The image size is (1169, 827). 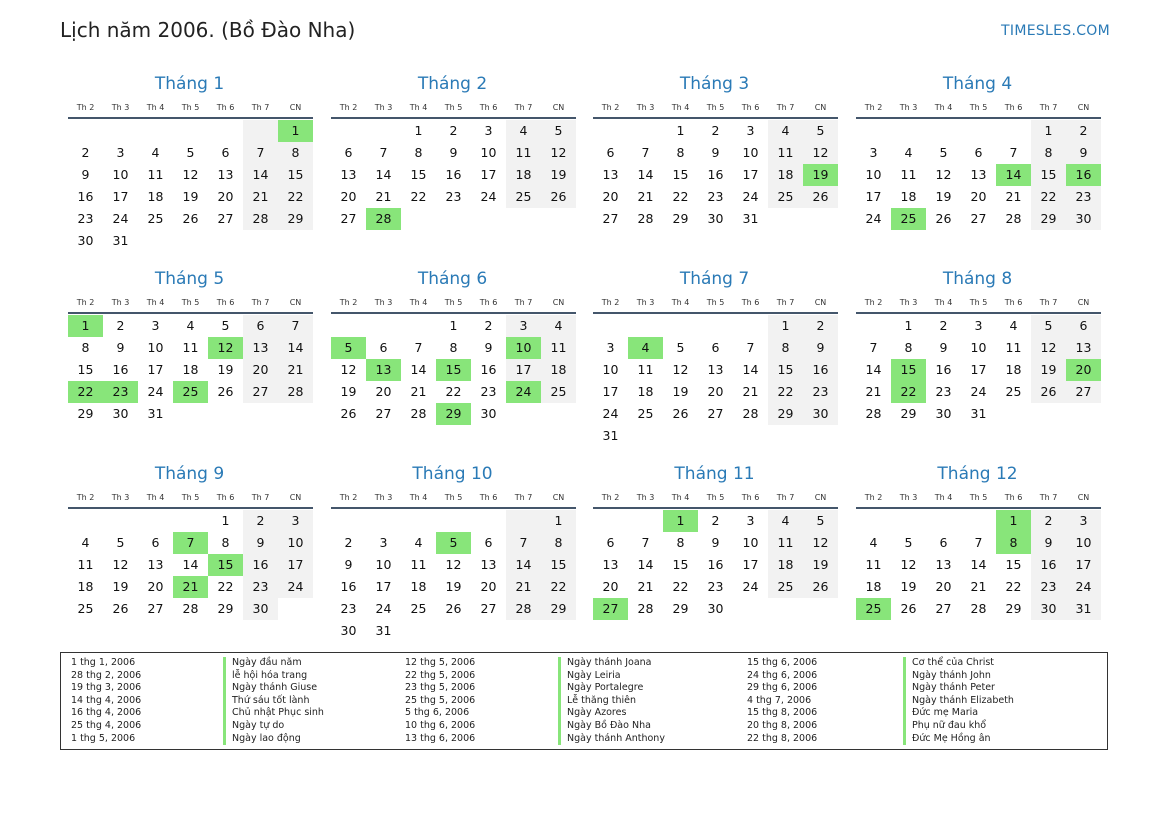 I want to click on holiday-day: 15, so click(x=908, y=370).